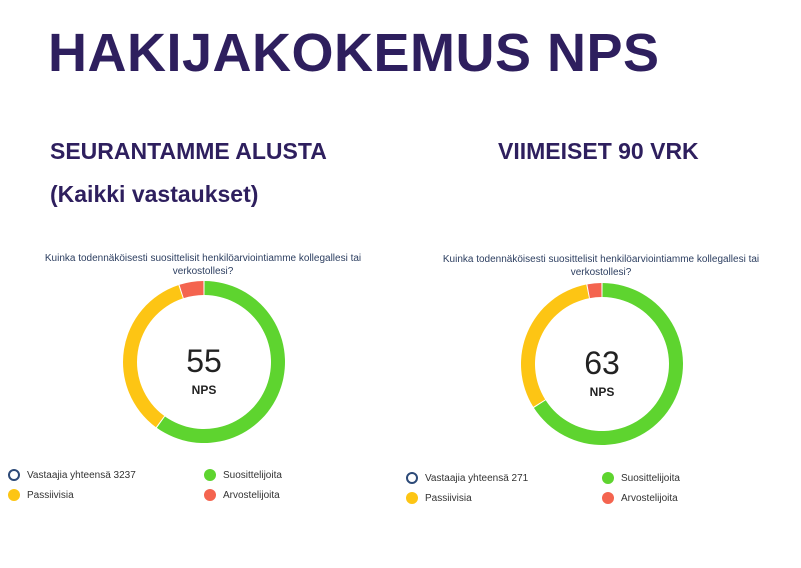  I want to click on chart-2-legend-passives-label: Passiivisia, so click(448, 498).